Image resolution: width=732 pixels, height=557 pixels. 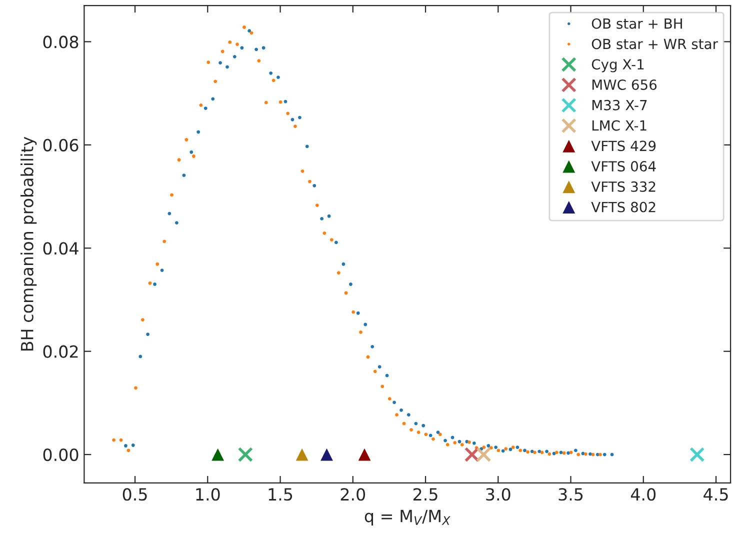 What do you see at coordinates (618, 65) in the screenshot?
I see `legend-label: Cyg X-1` at bounding box center [618, 65].